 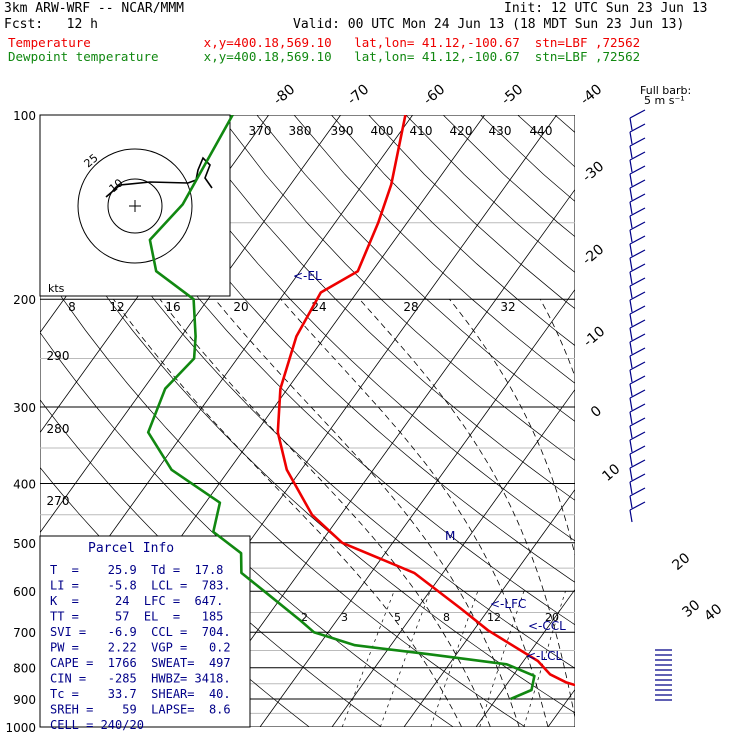 What do you see at coordinates (240, 307) in the screenshot?
I see `wet-bulb-scale-label: 20` at bounding box center [240, 307].